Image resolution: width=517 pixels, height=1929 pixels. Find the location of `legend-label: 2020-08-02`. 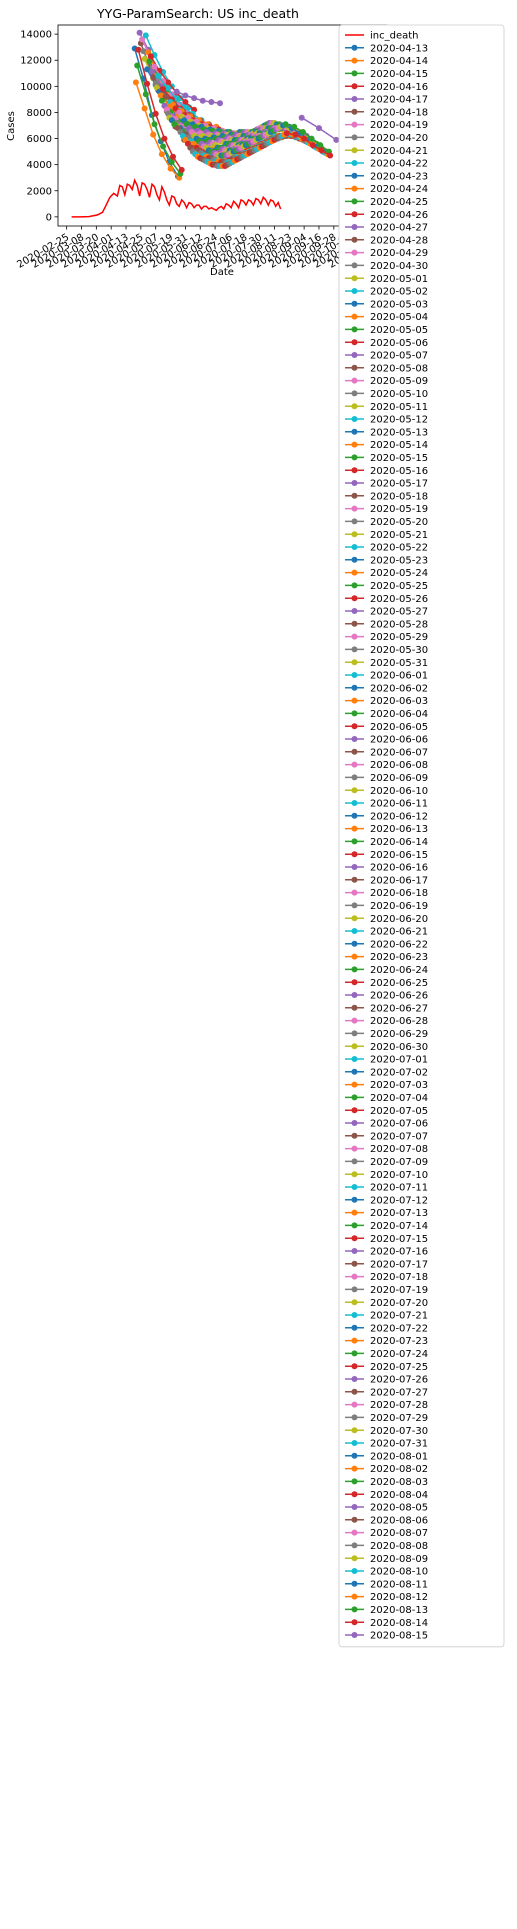

legend-label: 2020-08-02 is located at coordinates (399, 1469).